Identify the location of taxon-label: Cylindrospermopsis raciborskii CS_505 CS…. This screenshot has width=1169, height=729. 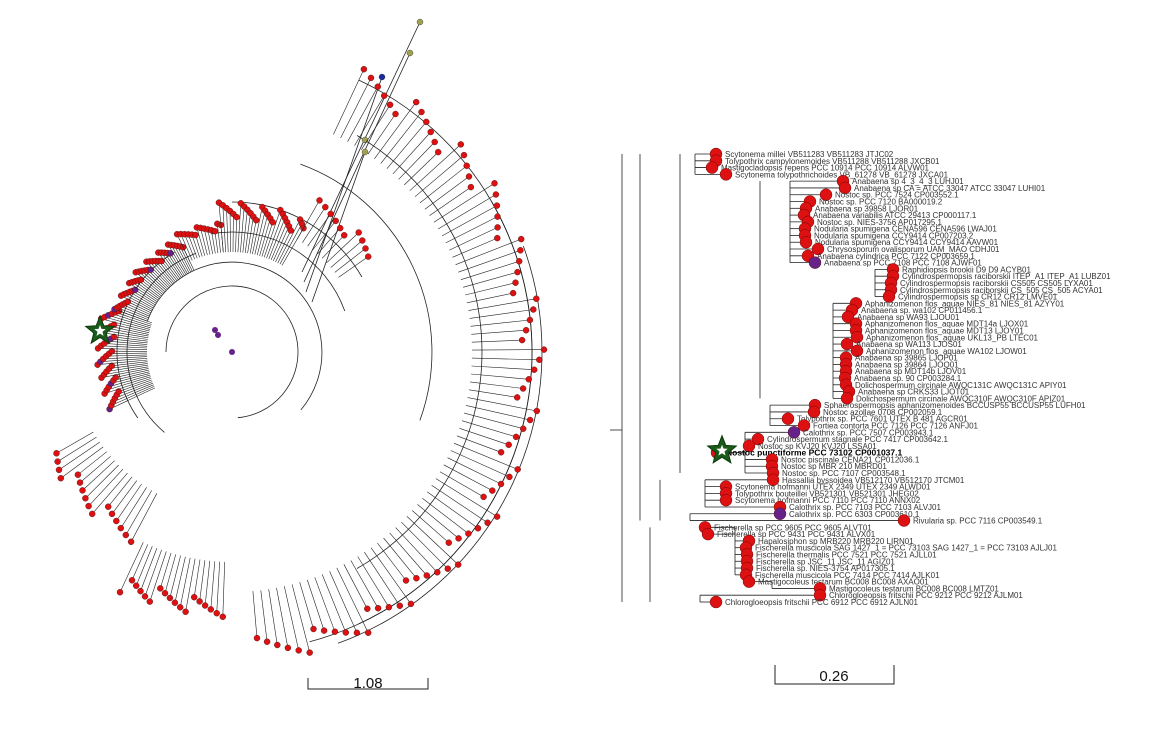
(1001, 290).